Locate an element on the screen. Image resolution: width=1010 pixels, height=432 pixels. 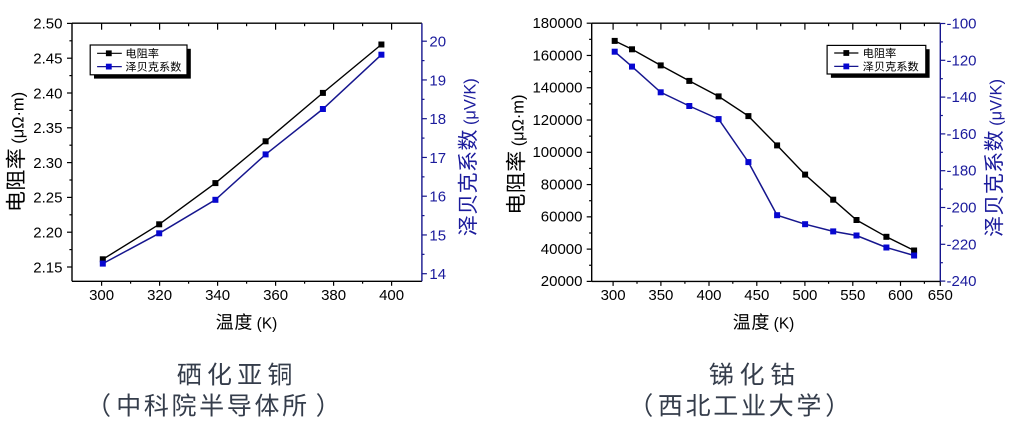
svg-text: 100000 is located at coordinates (557, 152).